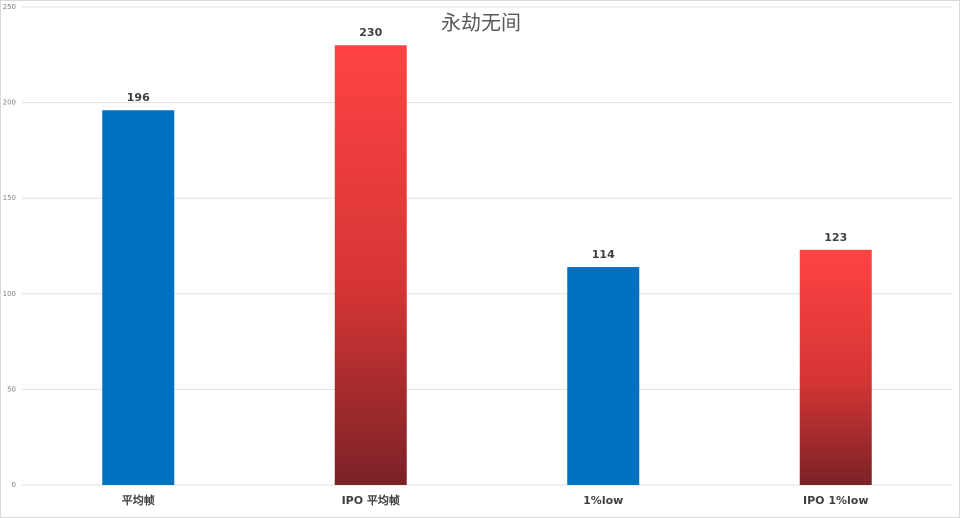 The image size is (960, 518). I want to click on data-label: 123, so click(835, 237).